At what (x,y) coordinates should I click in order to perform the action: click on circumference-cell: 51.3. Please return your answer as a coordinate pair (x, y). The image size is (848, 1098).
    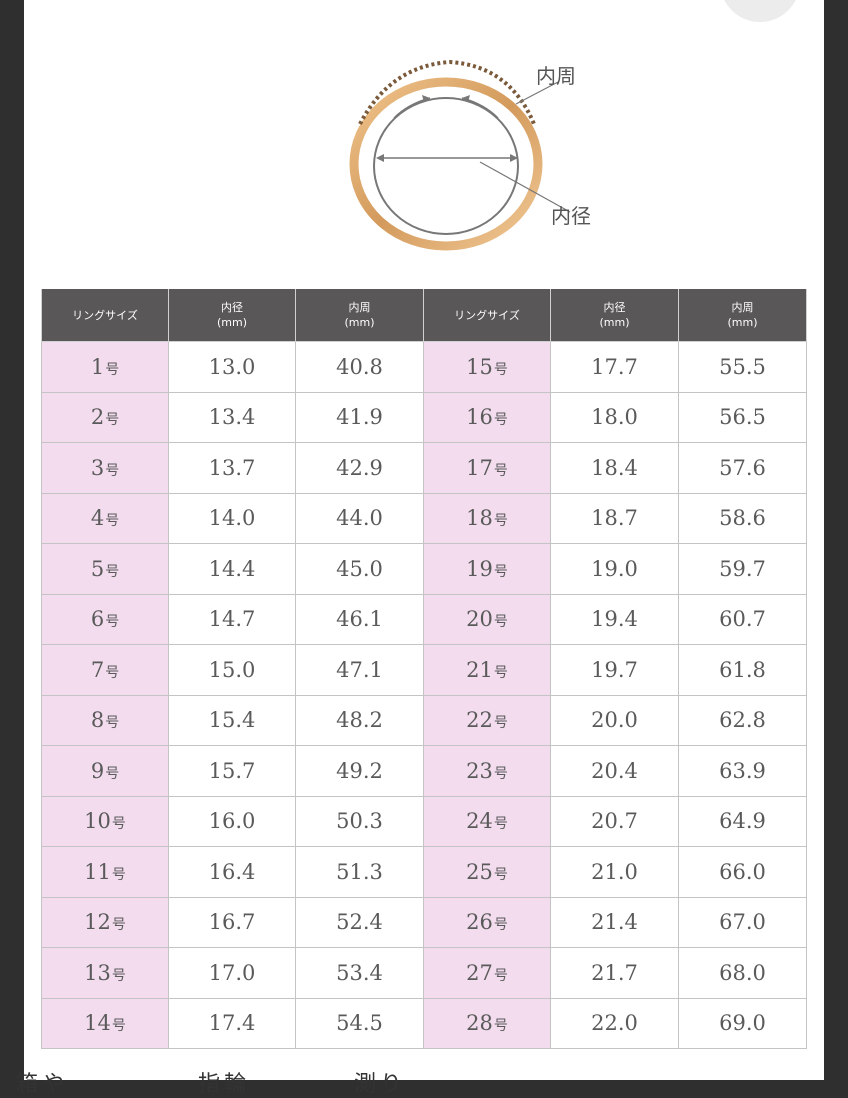
    Looking at the image, I should click on (359, 872).